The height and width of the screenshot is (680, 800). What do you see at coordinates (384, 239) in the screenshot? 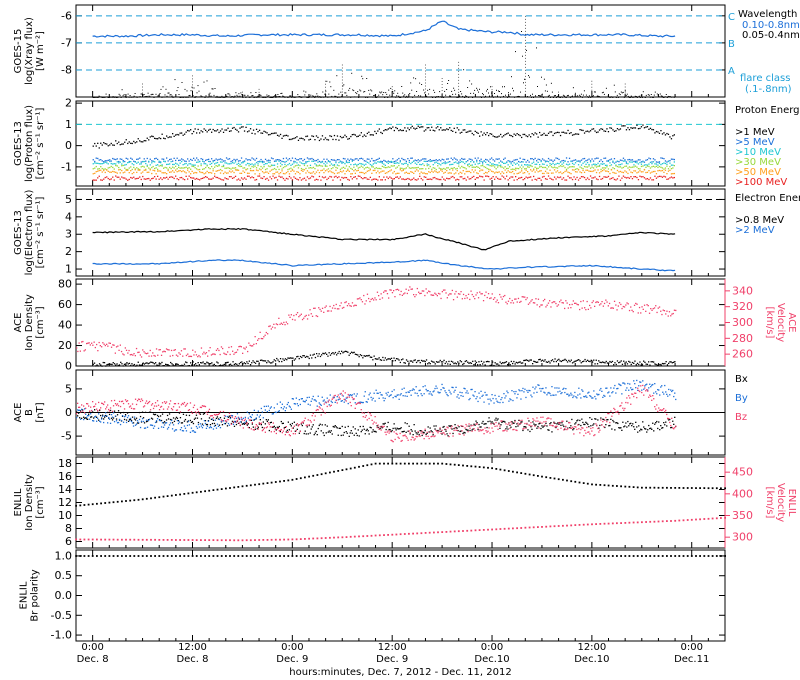
I see `series-line` at bounding box center [384, 239].